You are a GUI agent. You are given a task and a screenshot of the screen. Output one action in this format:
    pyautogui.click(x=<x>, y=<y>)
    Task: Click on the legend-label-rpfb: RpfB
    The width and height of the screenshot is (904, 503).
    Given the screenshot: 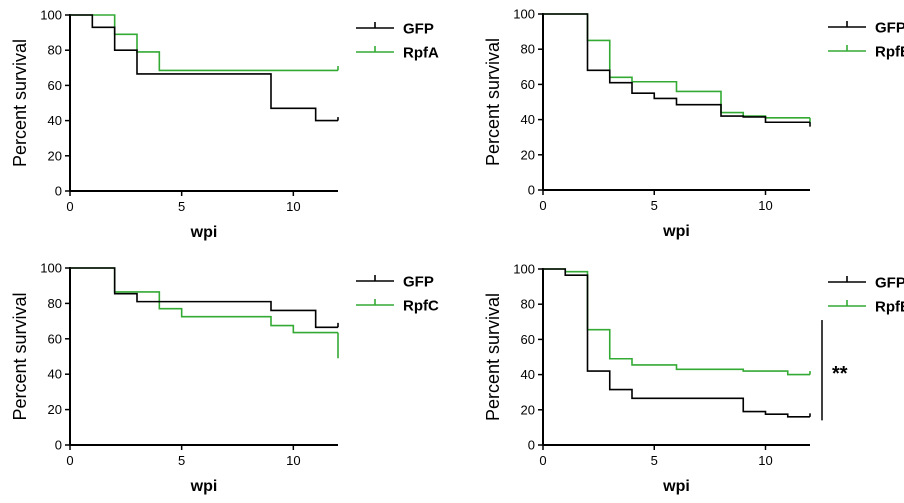 What is the action you would take?
    pyautogui.click(x=889, y=52)
    